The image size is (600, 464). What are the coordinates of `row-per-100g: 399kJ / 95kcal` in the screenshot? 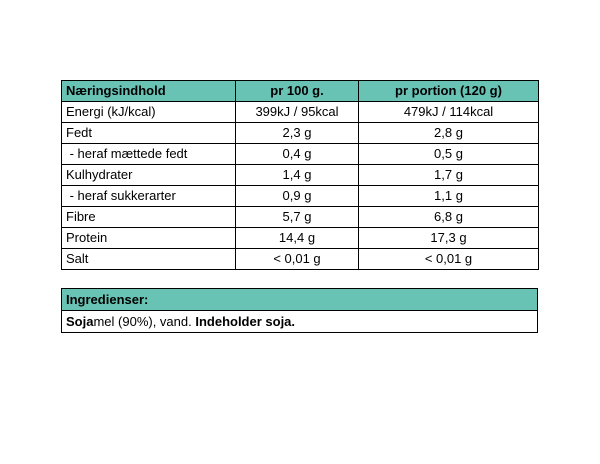 It's located at (297, 112).